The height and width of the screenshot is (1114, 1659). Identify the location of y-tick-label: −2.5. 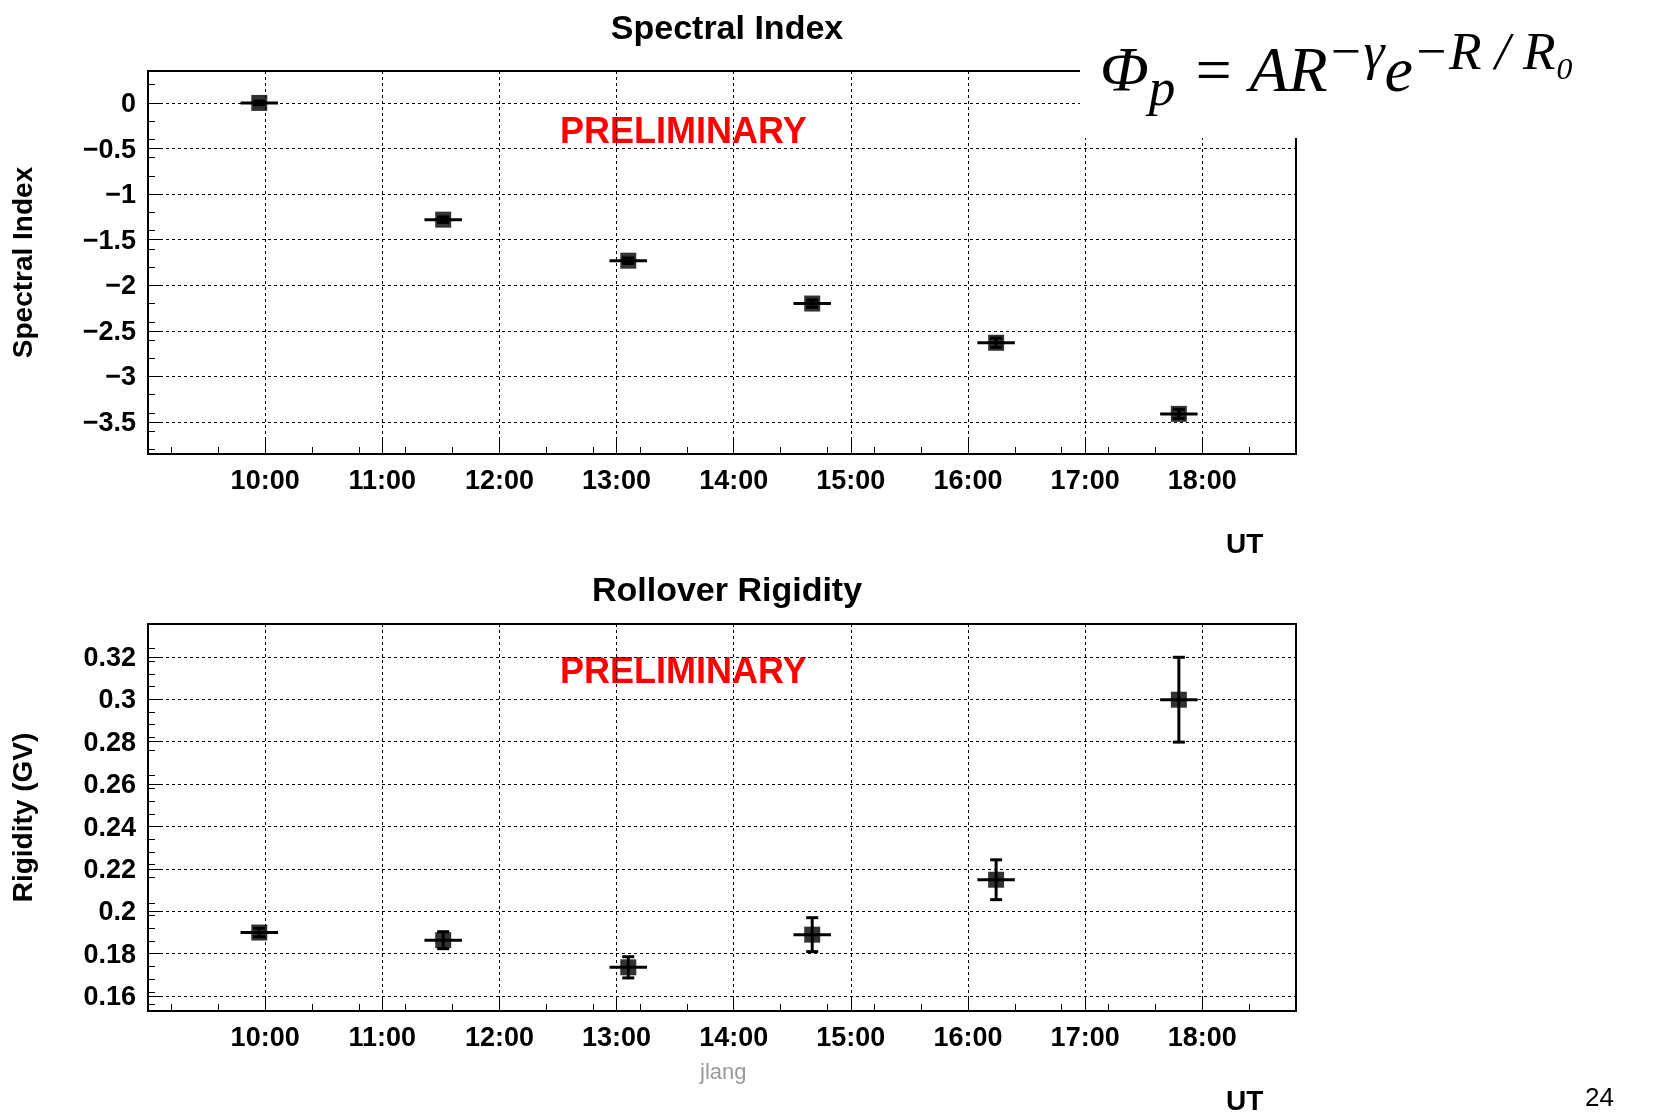
(109, 330).